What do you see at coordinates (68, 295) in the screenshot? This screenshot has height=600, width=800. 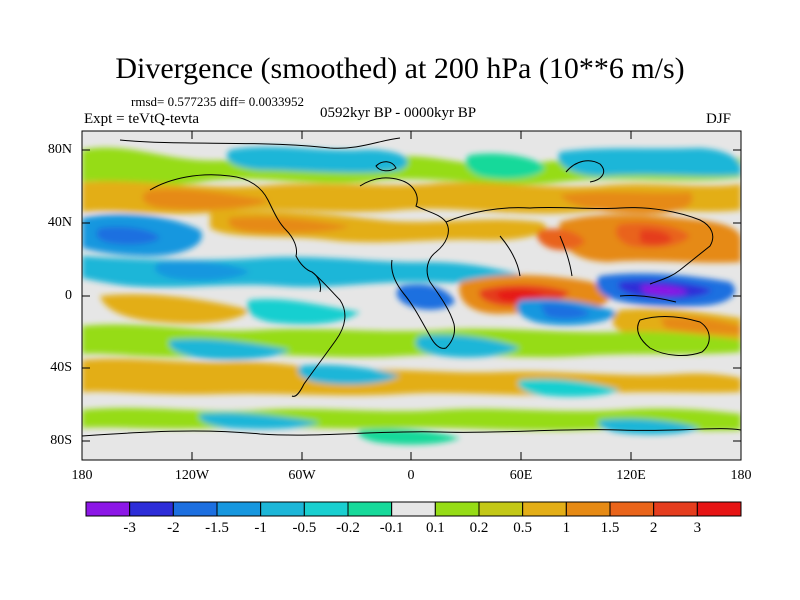 I see `lat-label-0: 0` at bounding box center [68, 295].